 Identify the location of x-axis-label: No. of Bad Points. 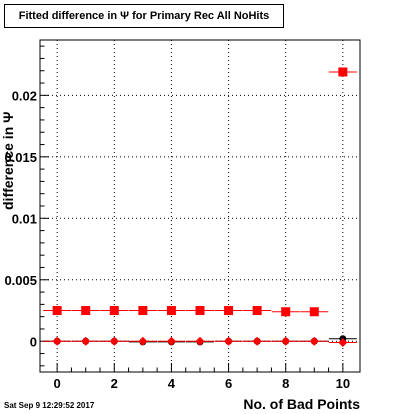
(301, 404).